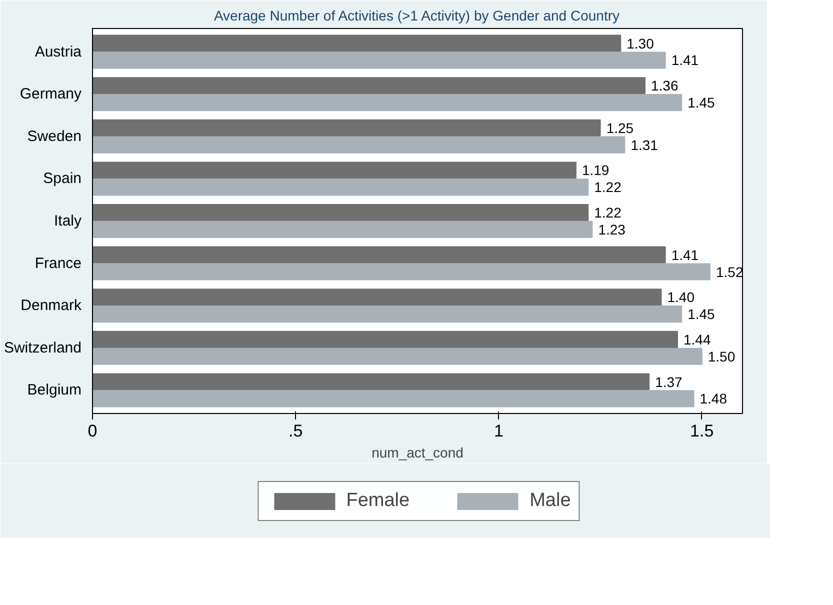 This screenshot has height=605, width=833. I want to click on y-tick-label: France, so click(58, 263).